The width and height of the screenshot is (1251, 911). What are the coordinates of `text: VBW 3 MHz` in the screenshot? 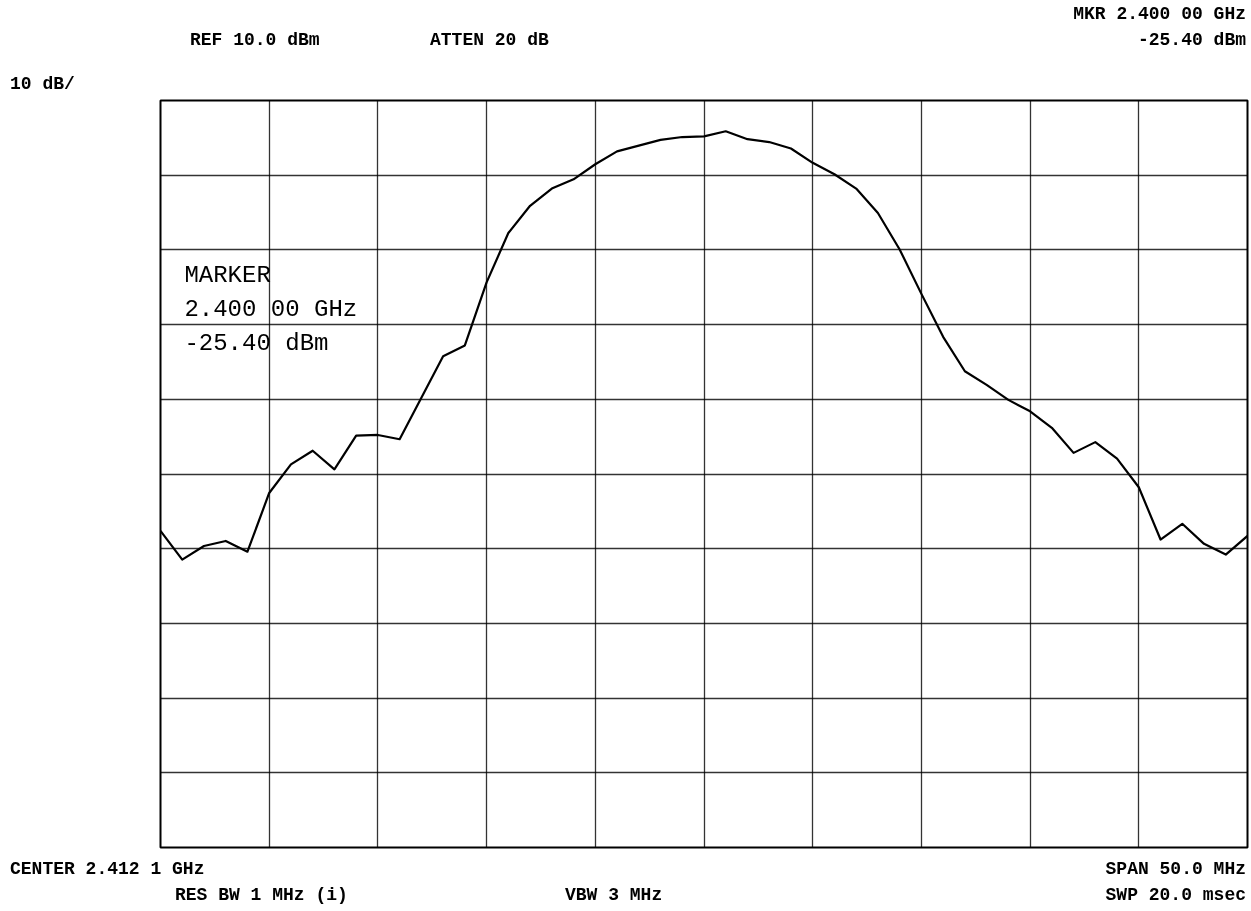 It's located at (614, 895).